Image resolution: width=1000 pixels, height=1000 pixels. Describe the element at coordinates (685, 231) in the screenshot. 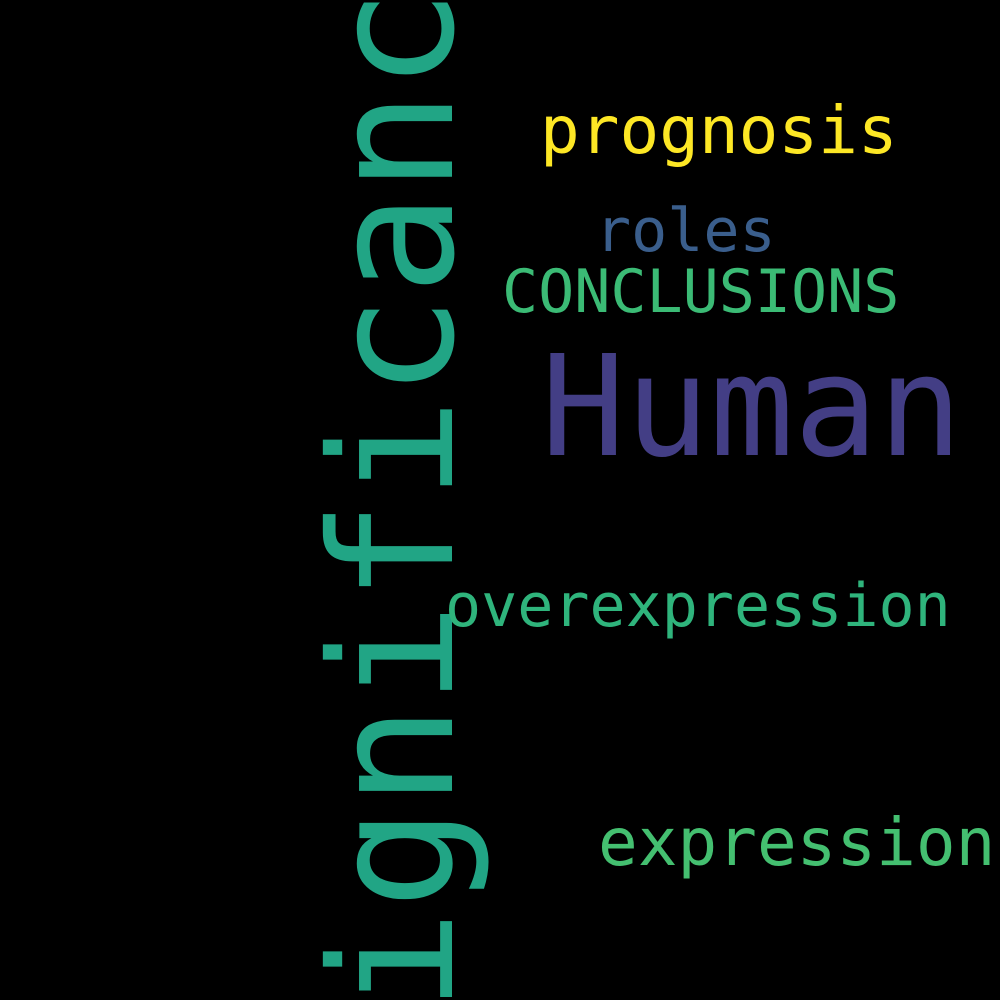

I see `word-roles: roles` at that location.